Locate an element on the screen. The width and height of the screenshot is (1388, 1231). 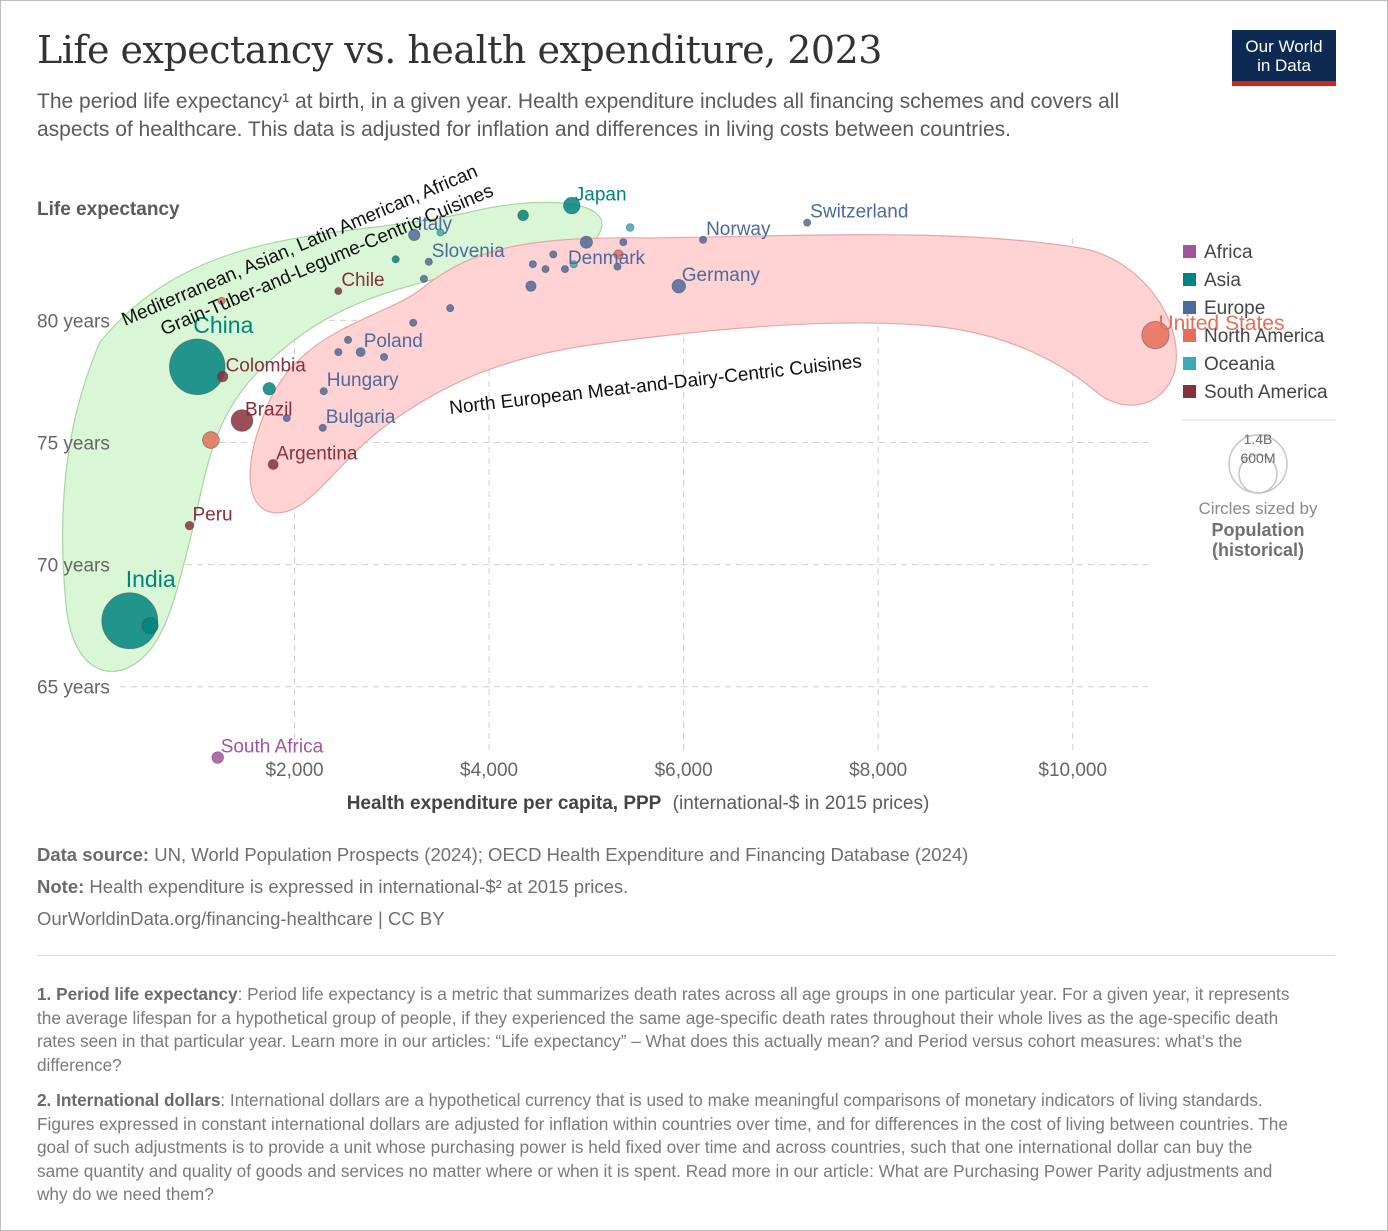
point-label-slovenia: Slovenia is located at coordinates (468, 251).